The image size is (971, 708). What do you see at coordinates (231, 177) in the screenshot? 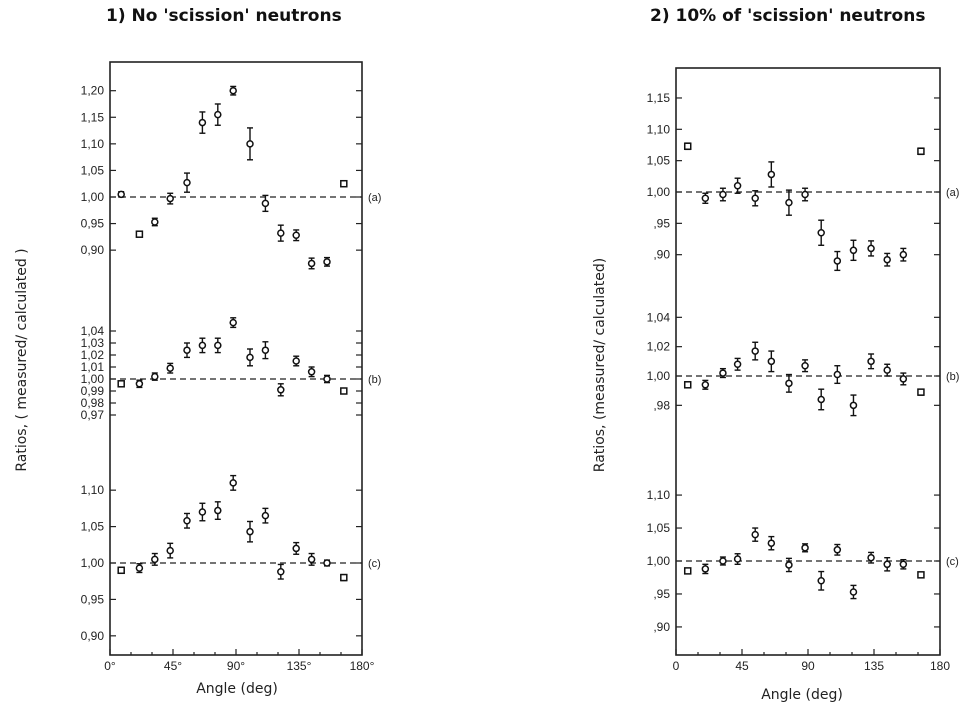
I see `series-a: 0,90 0,95 1,00 1,05 1,10 1,15 1,20 (a)` at bounding box center [231, 177].